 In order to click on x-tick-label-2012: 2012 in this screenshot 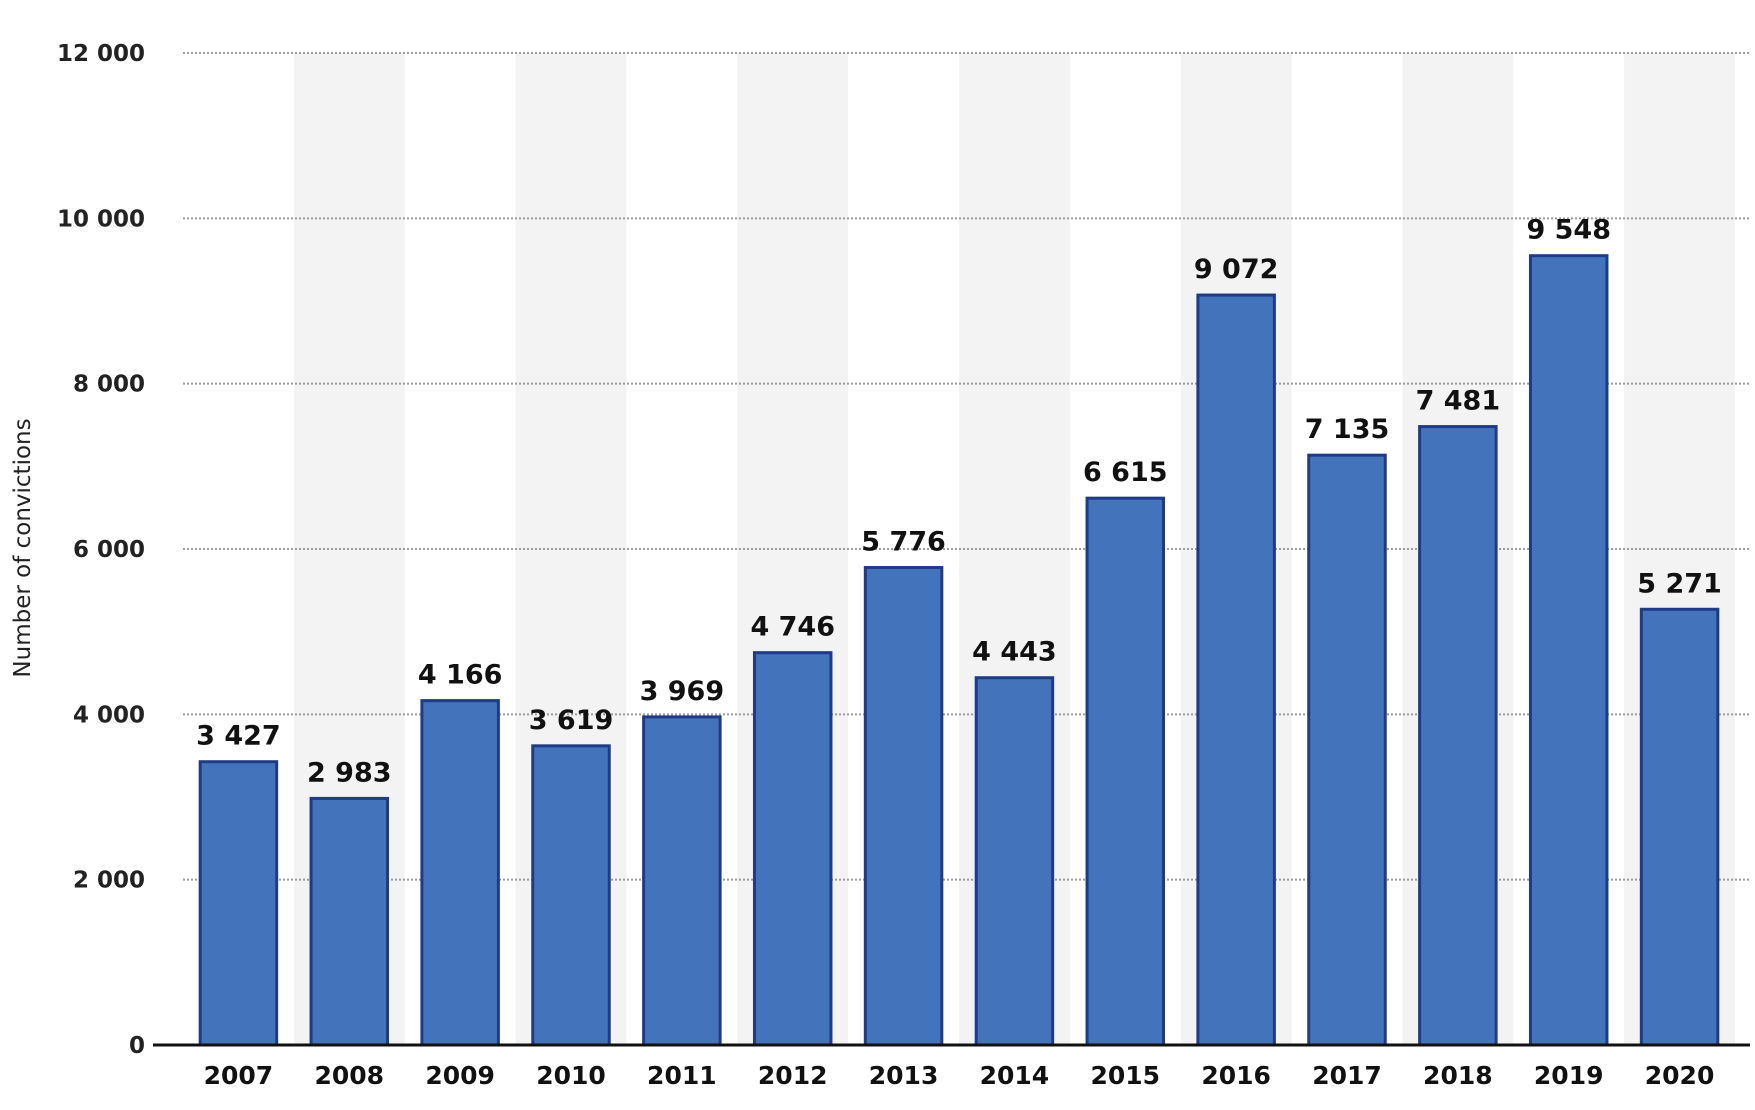, I will do `click(793, 1075)`.